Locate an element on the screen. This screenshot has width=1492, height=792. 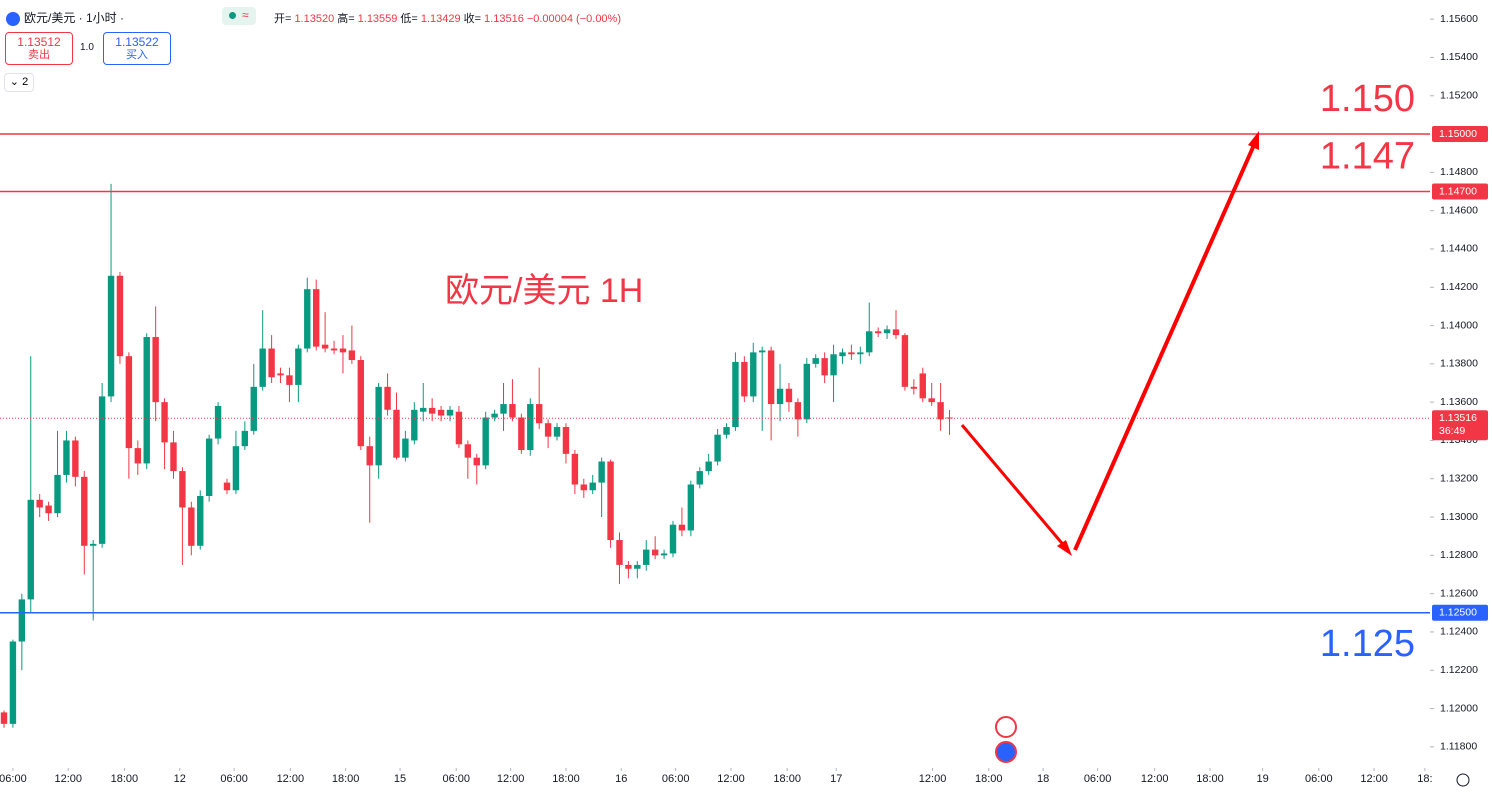
indicator-toggle: ⌄ 2 is located at coordinates (19, 82).